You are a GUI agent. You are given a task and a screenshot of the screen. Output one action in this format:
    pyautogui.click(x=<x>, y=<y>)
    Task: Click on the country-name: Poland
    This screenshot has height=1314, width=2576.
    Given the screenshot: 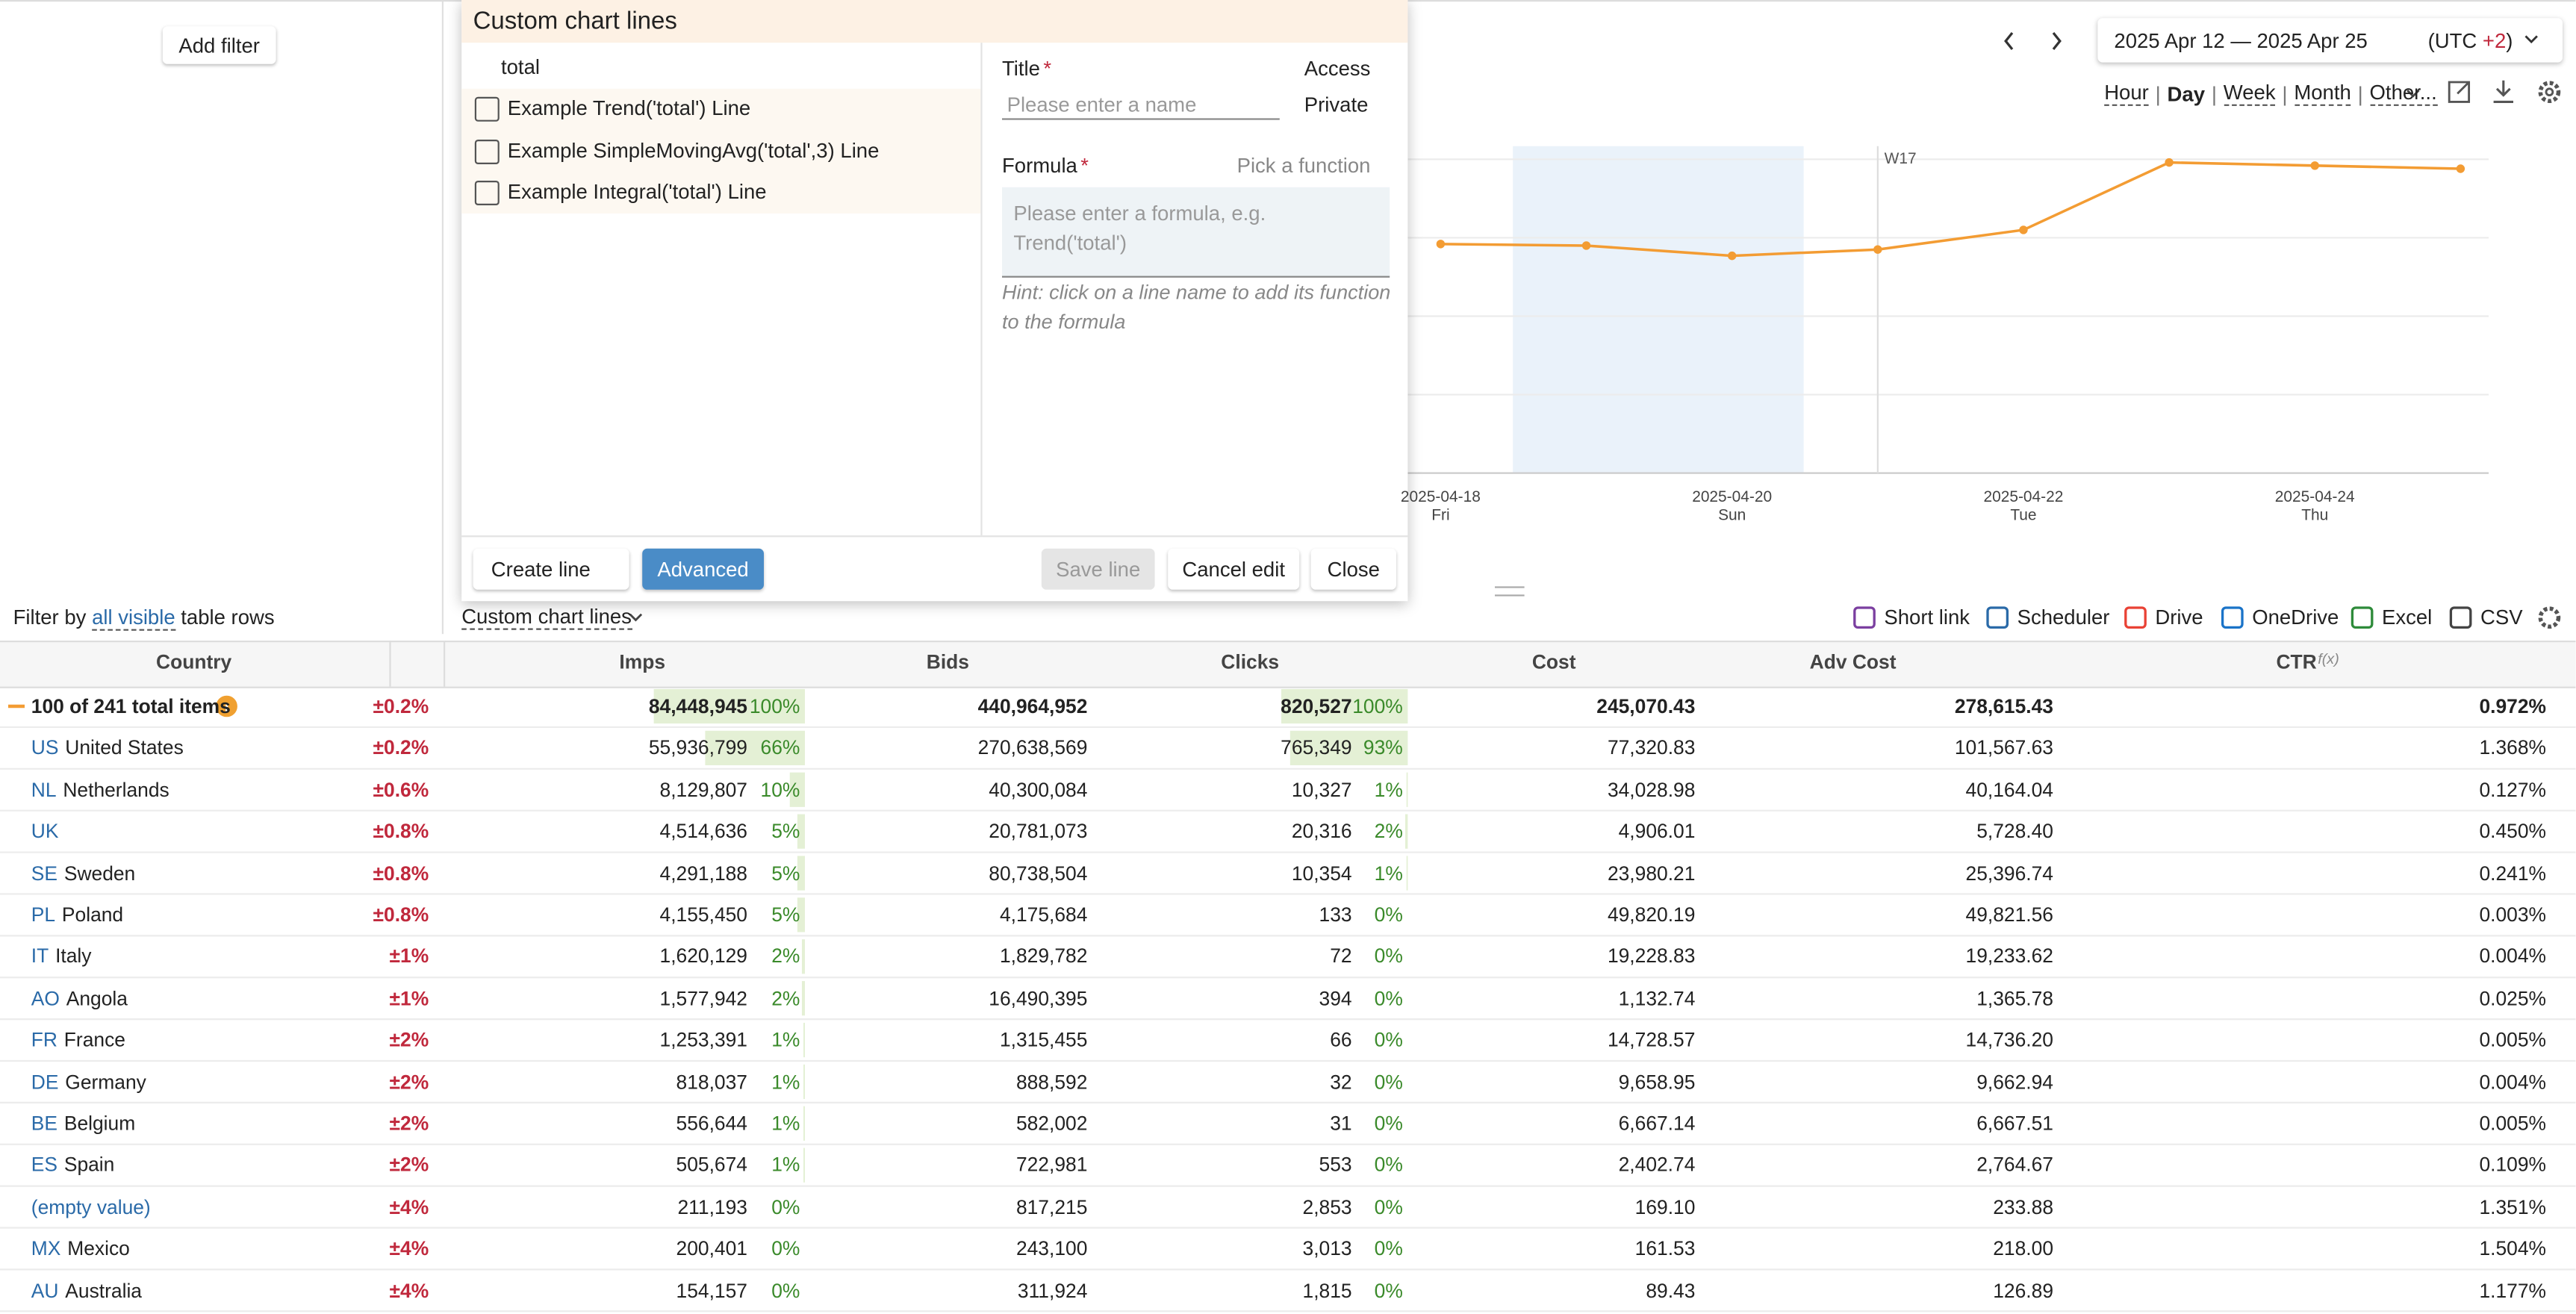 What is the action you would take?
    pyautogui.click(x=92, y=915)
    